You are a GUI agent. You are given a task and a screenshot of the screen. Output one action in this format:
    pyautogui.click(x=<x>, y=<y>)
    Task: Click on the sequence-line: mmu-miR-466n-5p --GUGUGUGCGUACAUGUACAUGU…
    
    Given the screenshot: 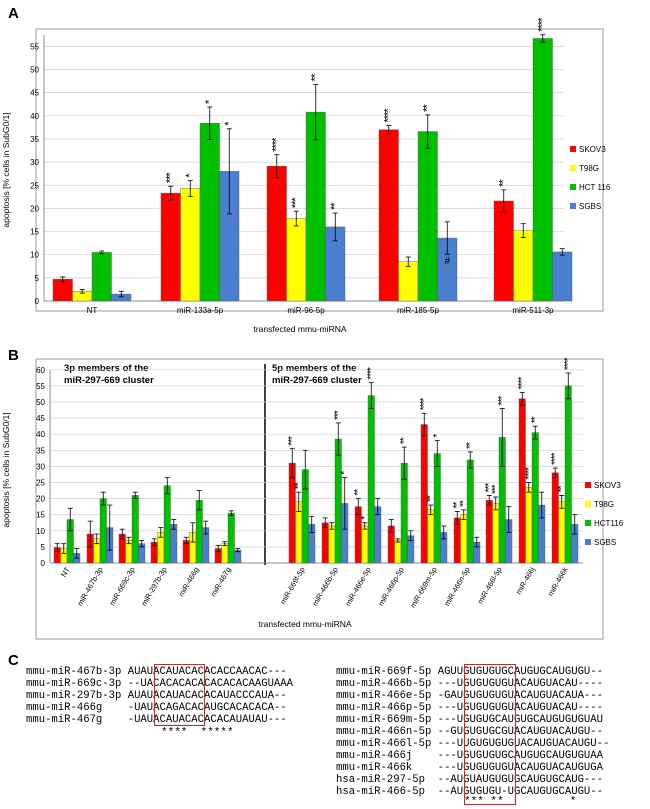 What is the action you would take?
    pyautogui.click(x=470, y=732)
    